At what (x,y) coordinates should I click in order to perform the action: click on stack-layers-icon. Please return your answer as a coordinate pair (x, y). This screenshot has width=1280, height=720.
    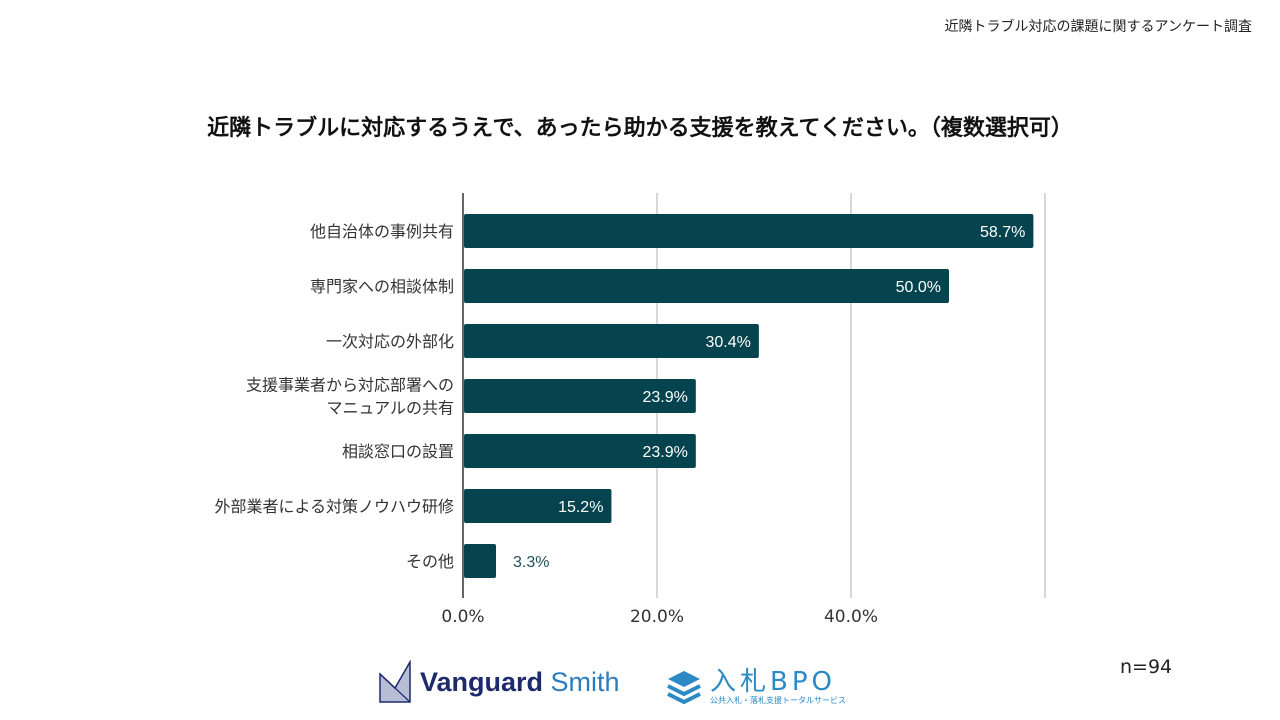
    Looking at the image, I should click on (684, 688).